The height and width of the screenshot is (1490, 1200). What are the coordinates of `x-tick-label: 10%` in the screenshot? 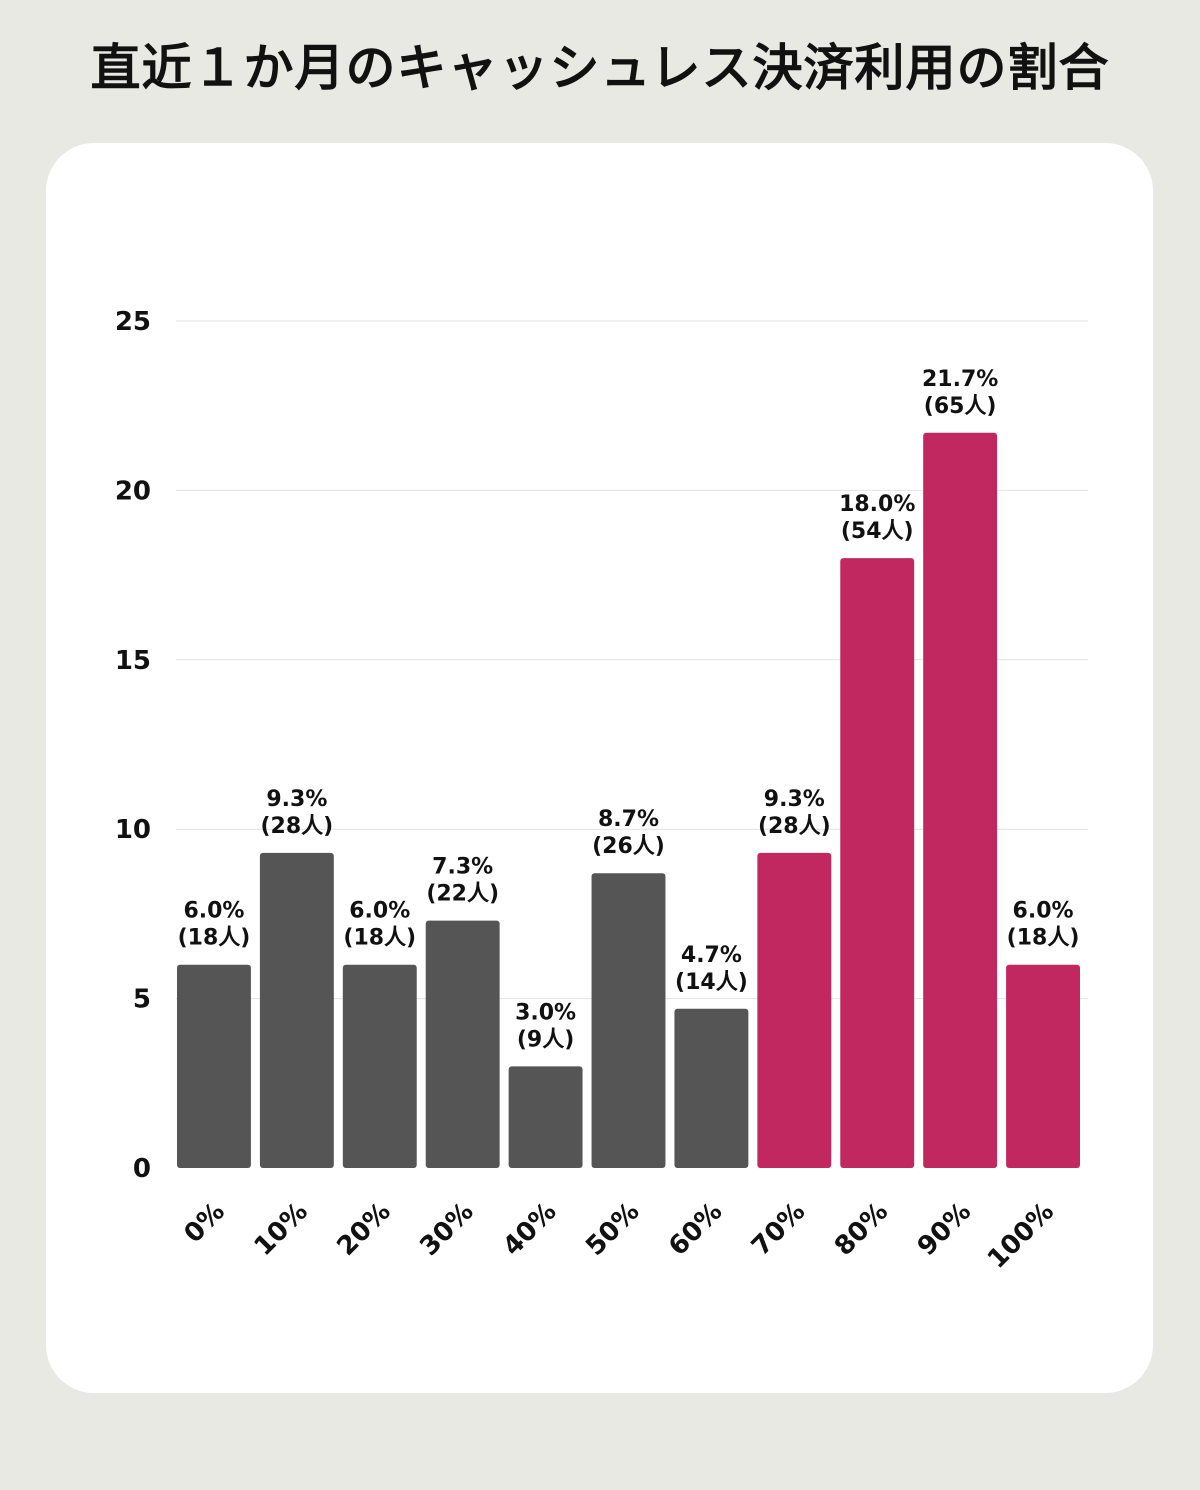 It's located at (281, 1229).